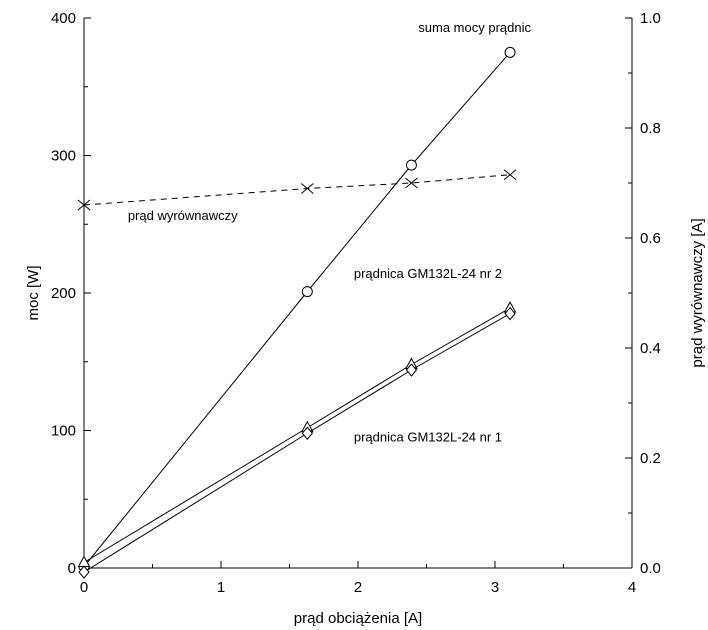 Image resolution: width=708 pixels, height=630 pixels. What do you see at coordinates (358, 587) in the screenshot?
I see `x-tick-label: 2` at bounding box center [358, 587].